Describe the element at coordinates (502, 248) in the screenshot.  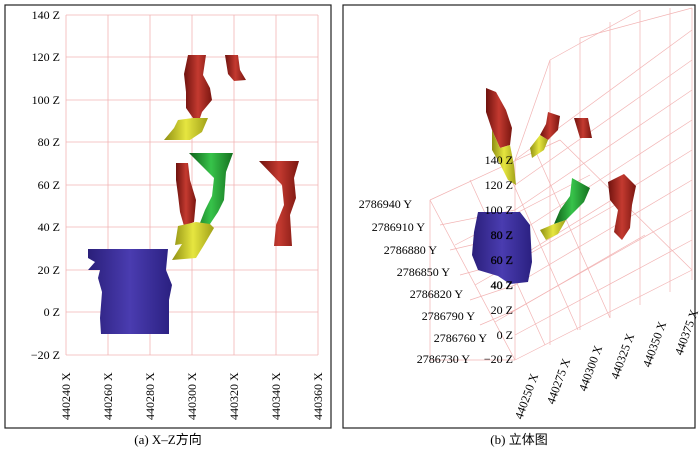
I see `blue-orebody-3d` at that location.